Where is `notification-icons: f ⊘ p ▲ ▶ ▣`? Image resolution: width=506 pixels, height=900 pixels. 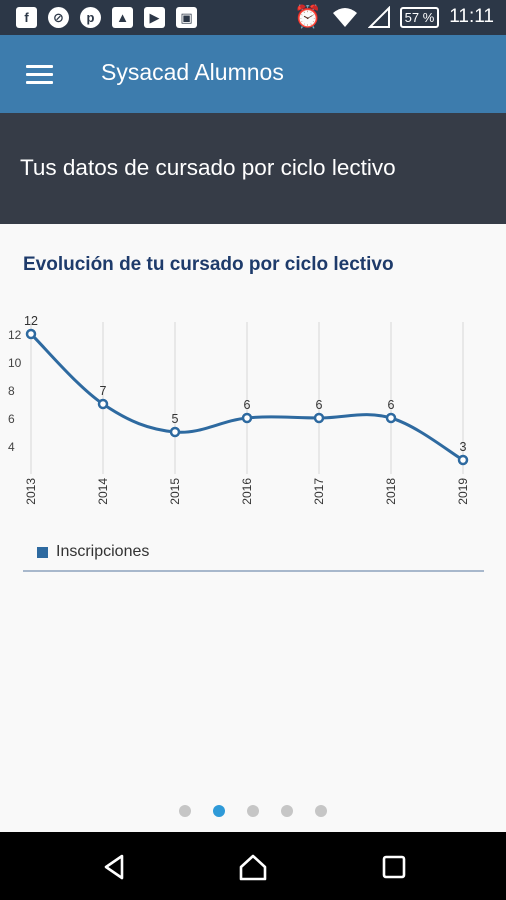 notification-icons: f ⊘ p ▲ ▶ ▣ is located at coordinates (106, 17).